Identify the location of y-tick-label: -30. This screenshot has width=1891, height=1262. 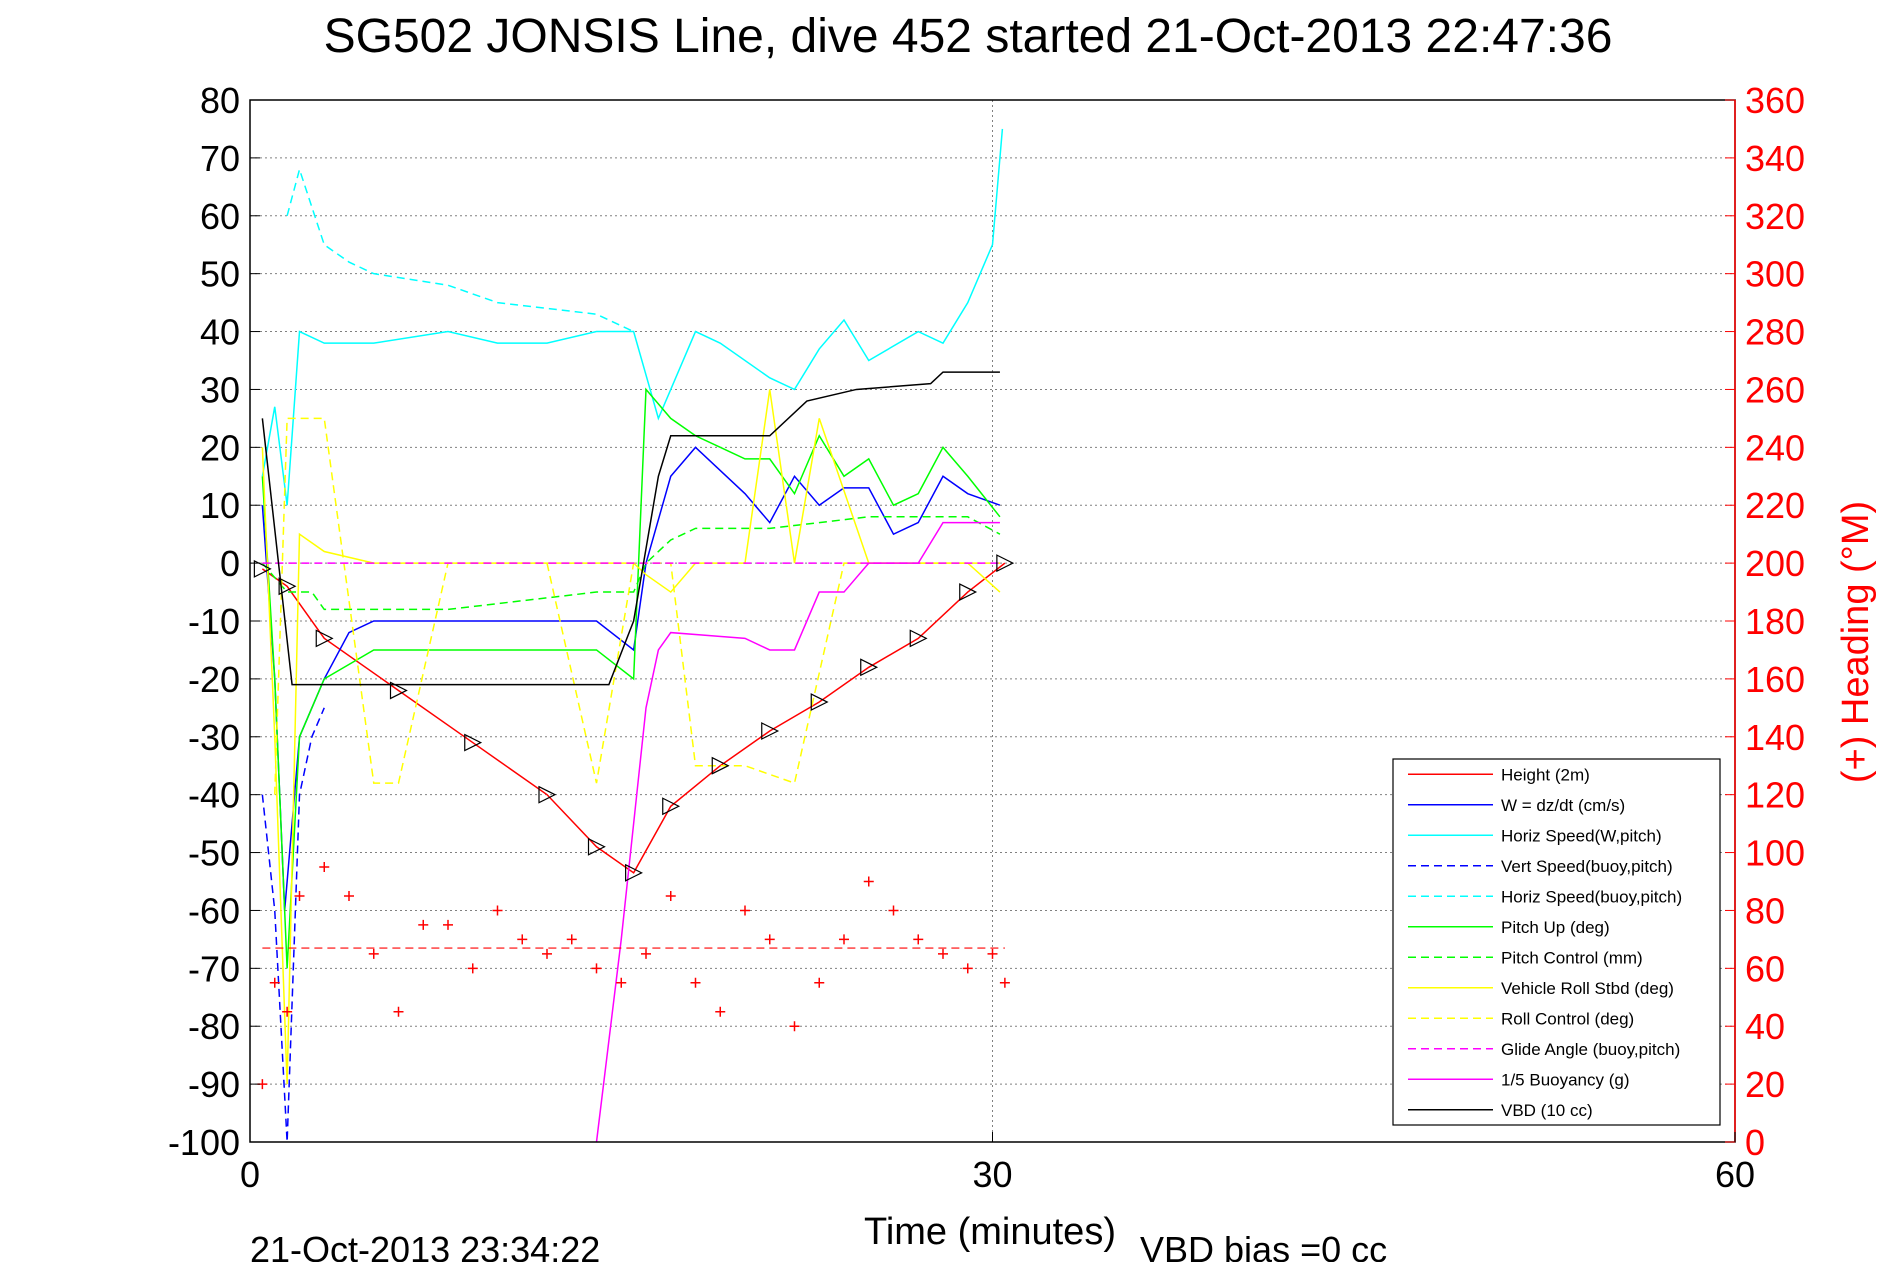
(214, 737).